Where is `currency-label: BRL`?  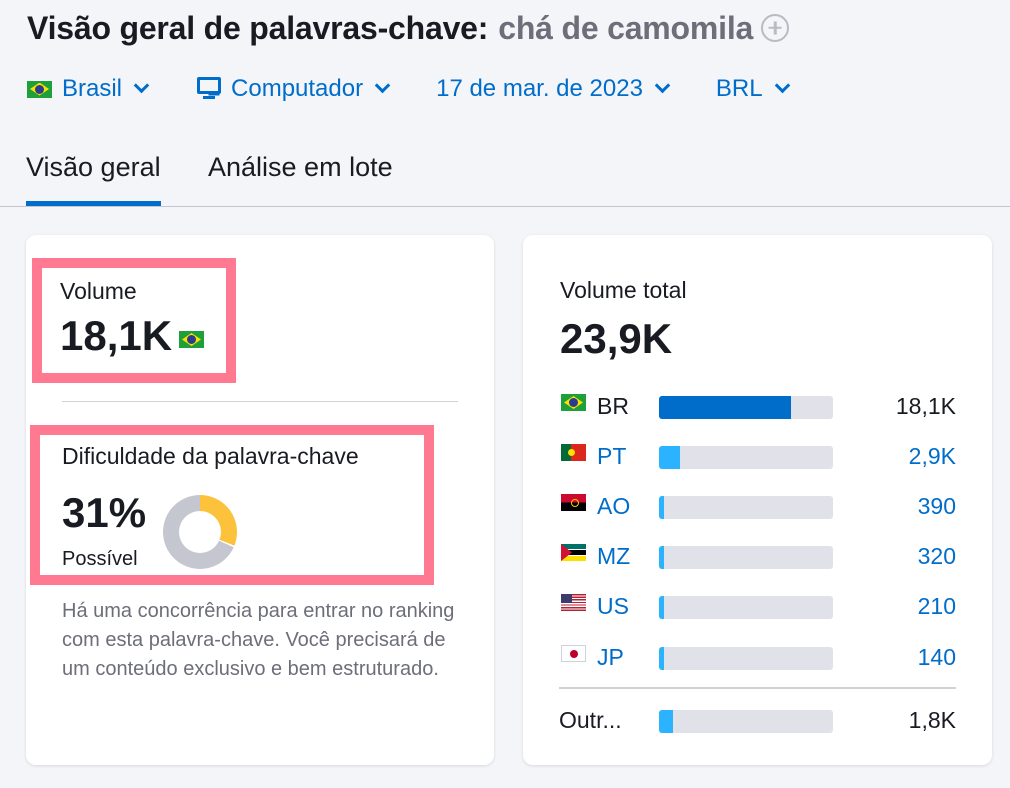
currency-label: BRL is located at coordinates (739, 88).